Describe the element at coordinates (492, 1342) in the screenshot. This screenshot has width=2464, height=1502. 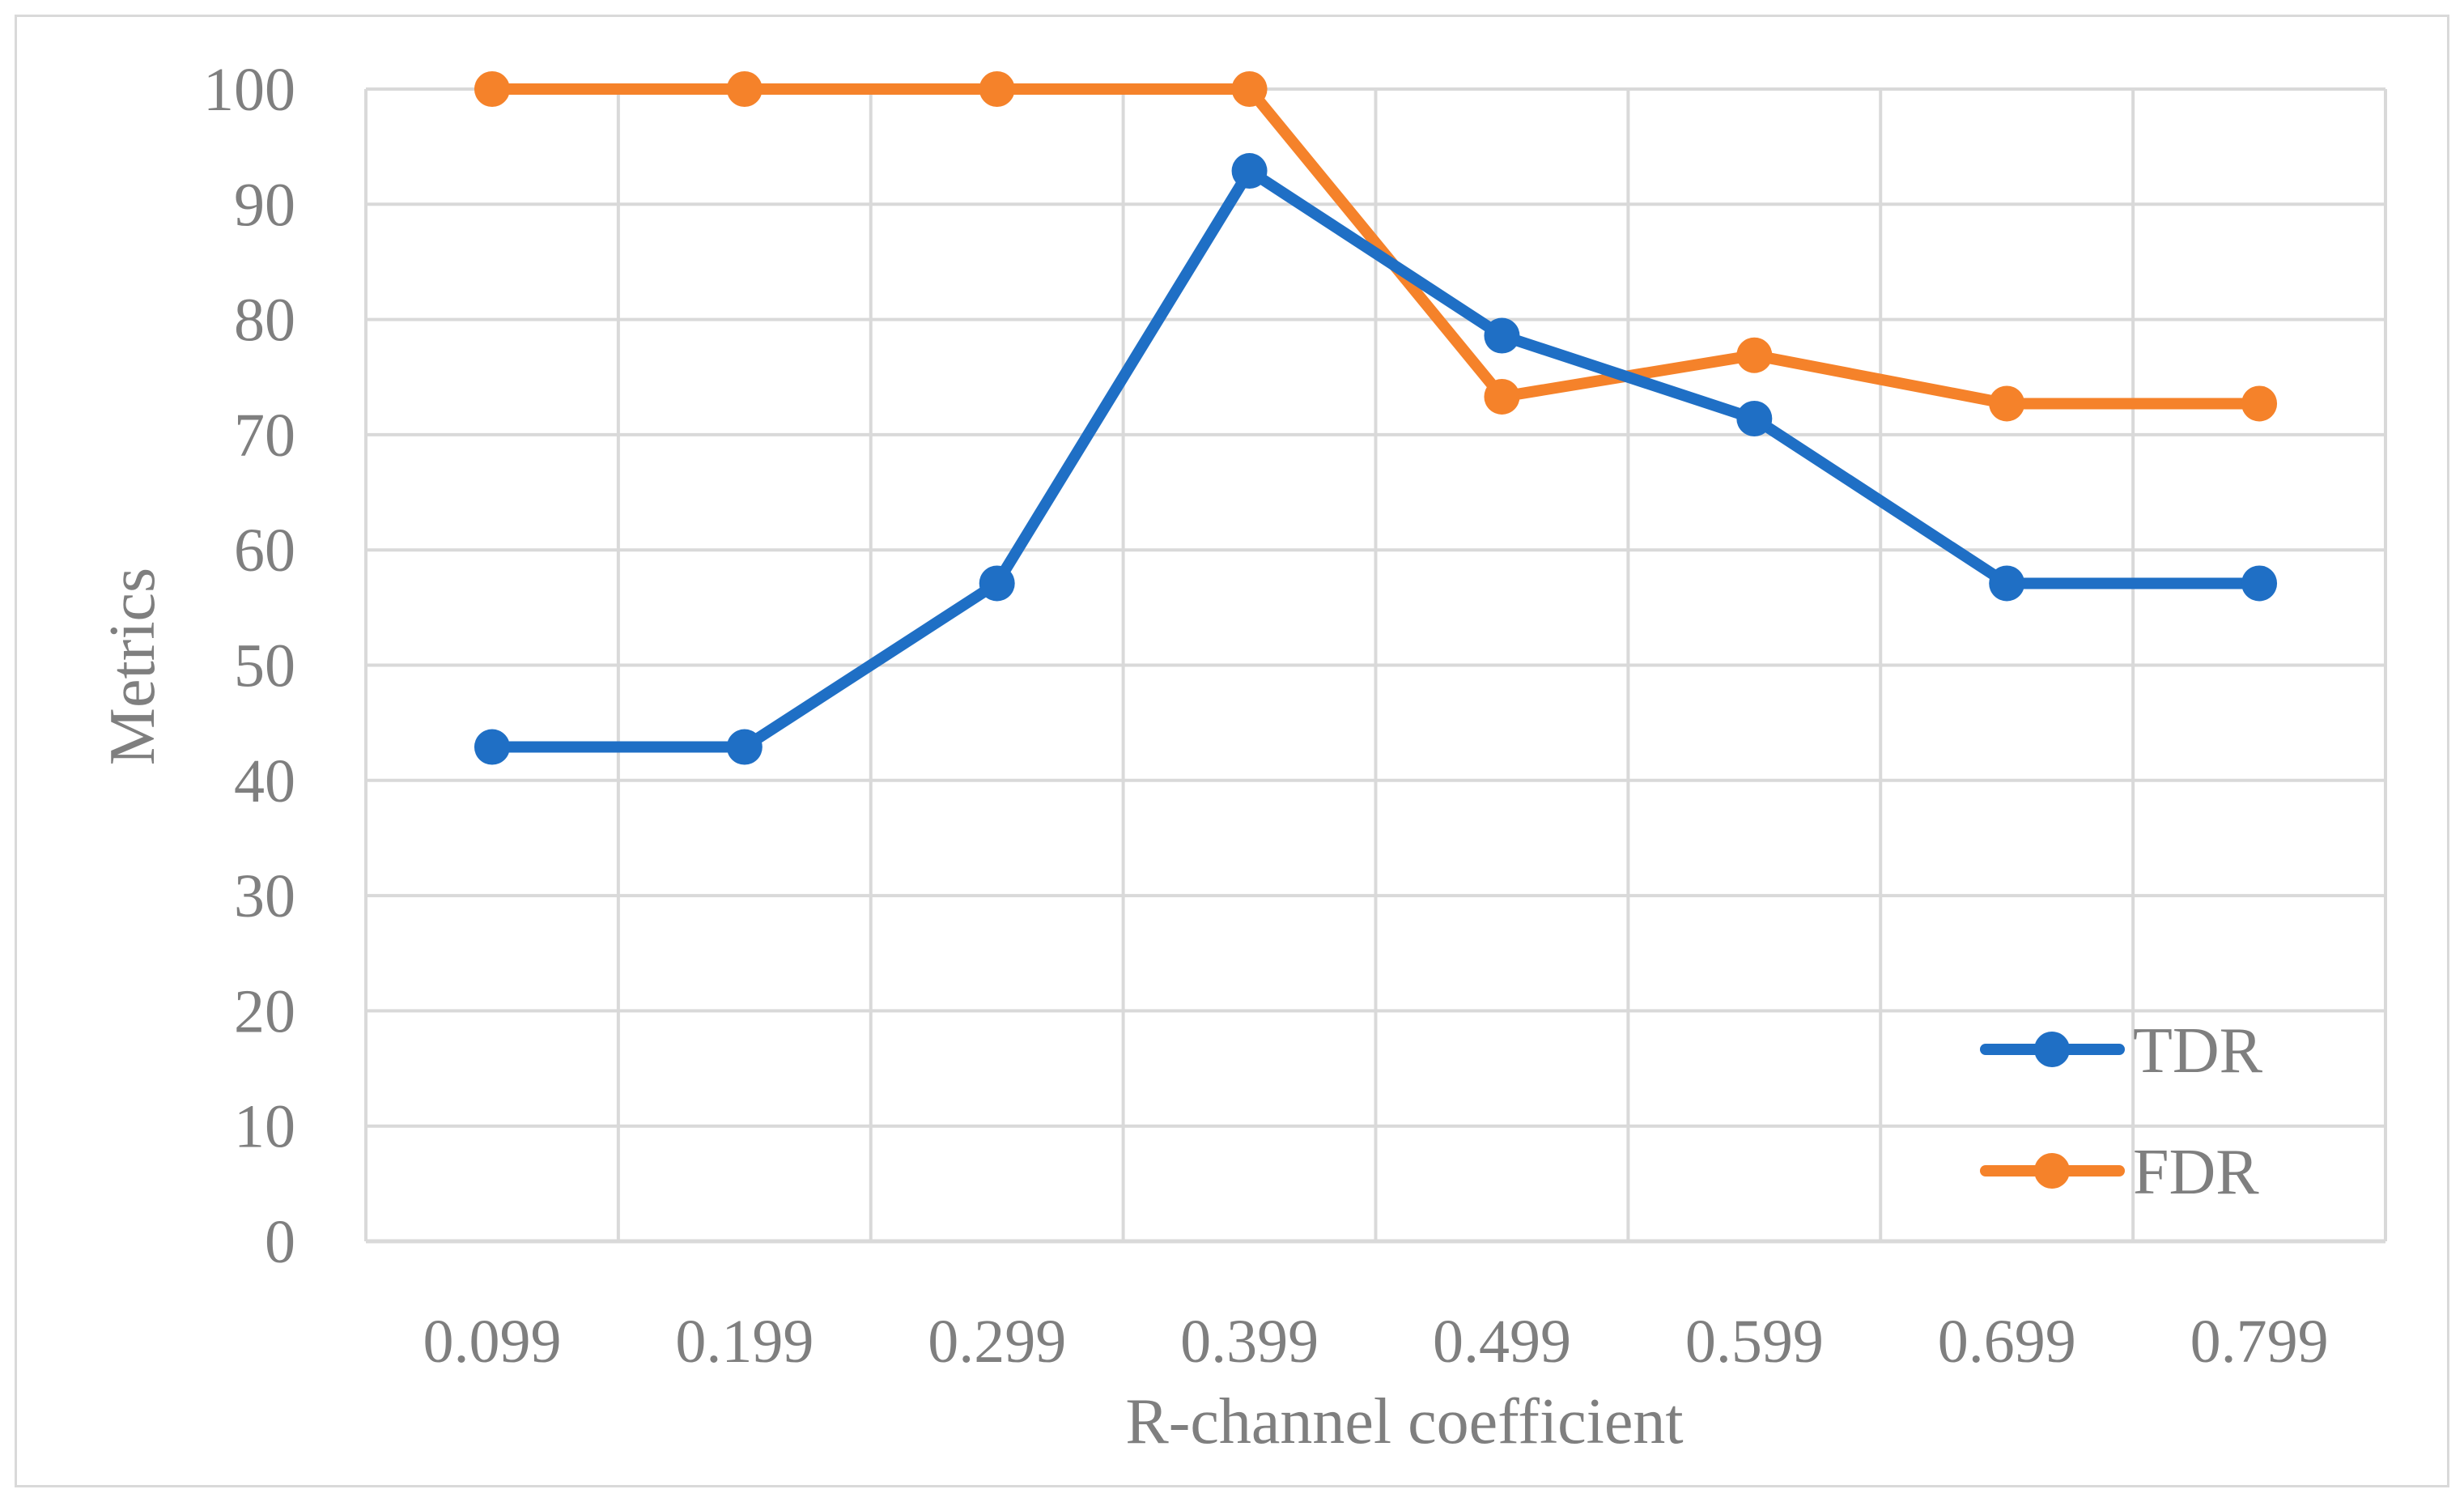
I see `x-tick-label: 0.099` at that location.